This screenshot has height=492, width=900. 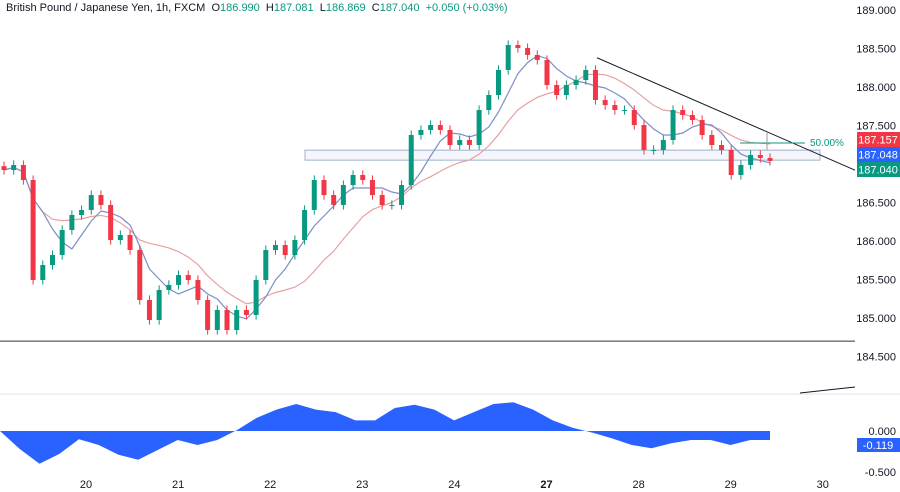 What do you see at coordinates (876, 204) in the screenshot?
I see `y-tick-label: 186.500` at bounding box center [876, 204].